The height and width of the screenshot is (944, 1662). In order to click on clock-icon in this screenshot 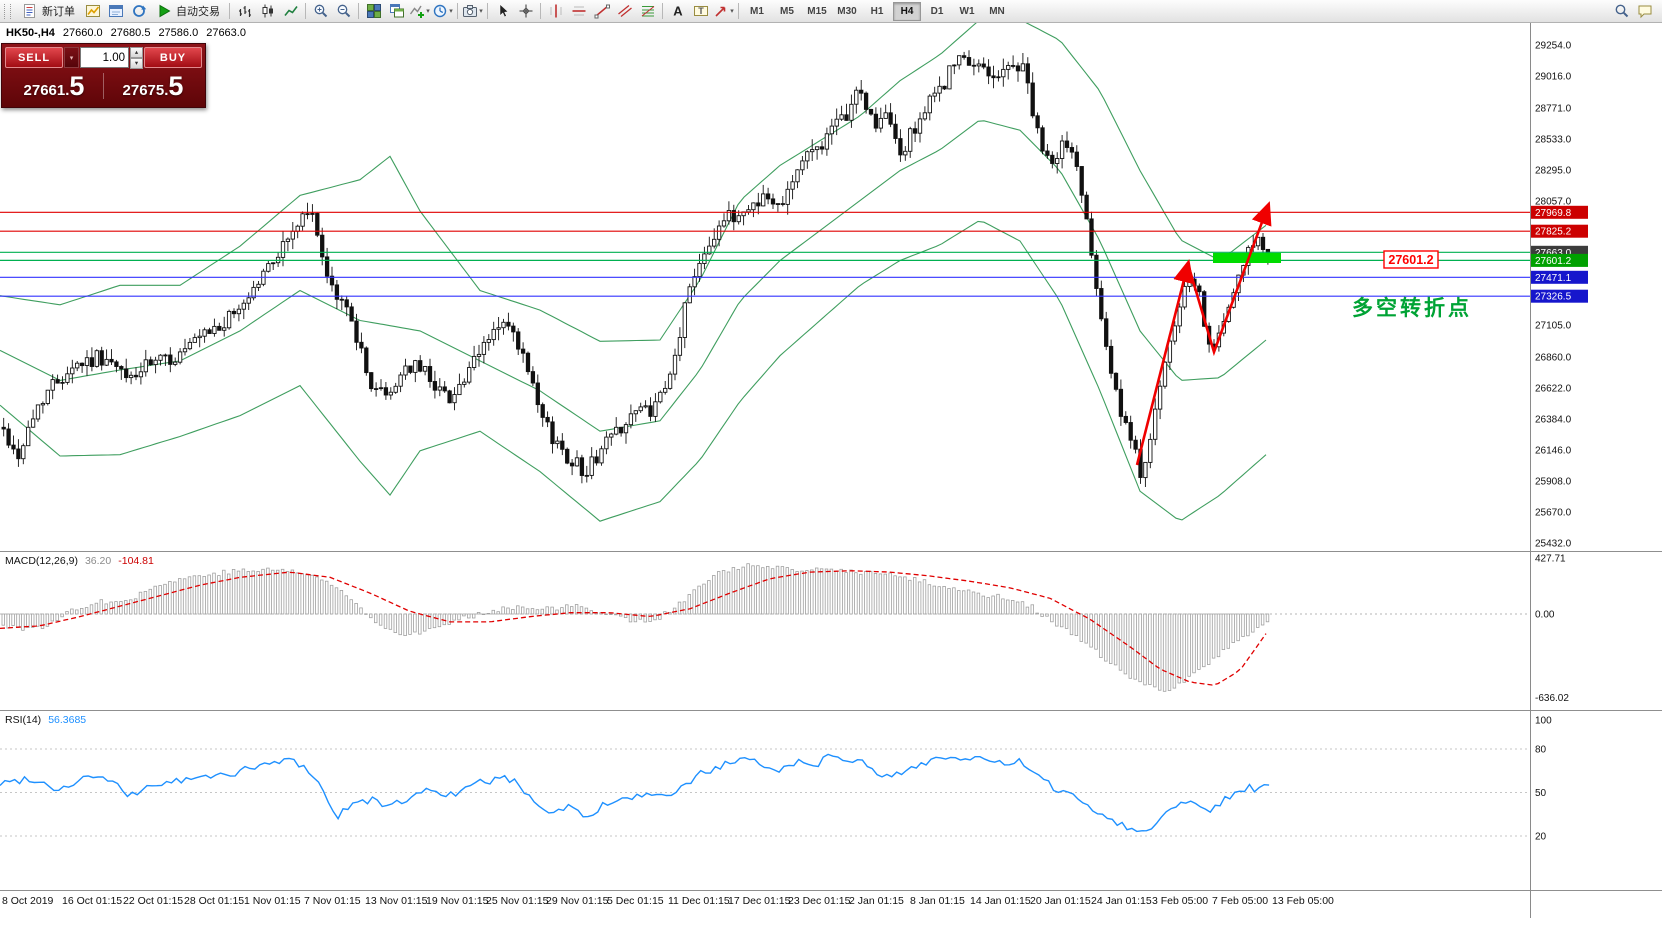, I will do `click(440, 11)`.